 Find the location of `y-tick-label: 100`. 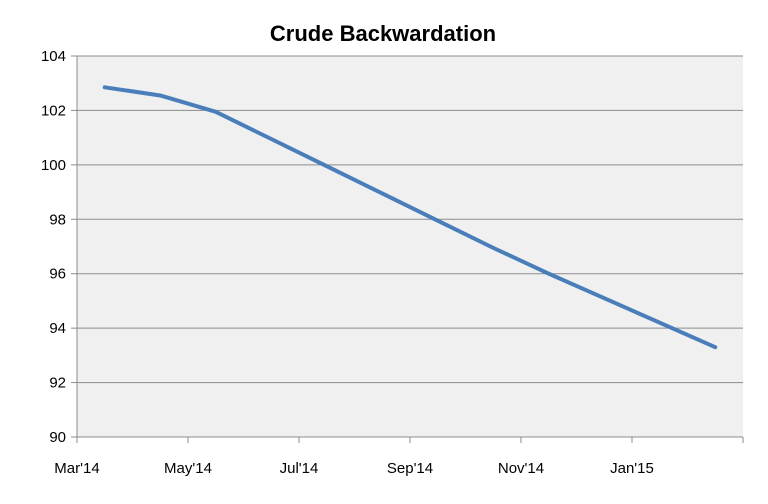

y-tick-label: 100 is located at coordinates (53, 165).